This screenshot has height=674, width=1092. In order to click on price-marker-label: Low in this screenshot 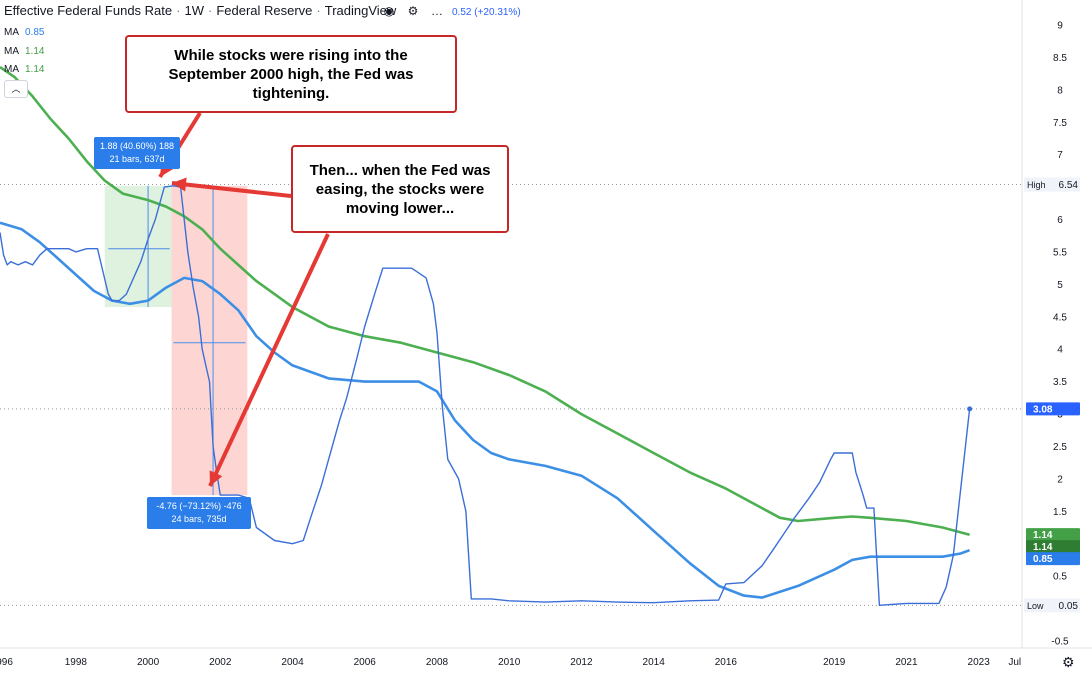, I will do `click(1035, 606)`.